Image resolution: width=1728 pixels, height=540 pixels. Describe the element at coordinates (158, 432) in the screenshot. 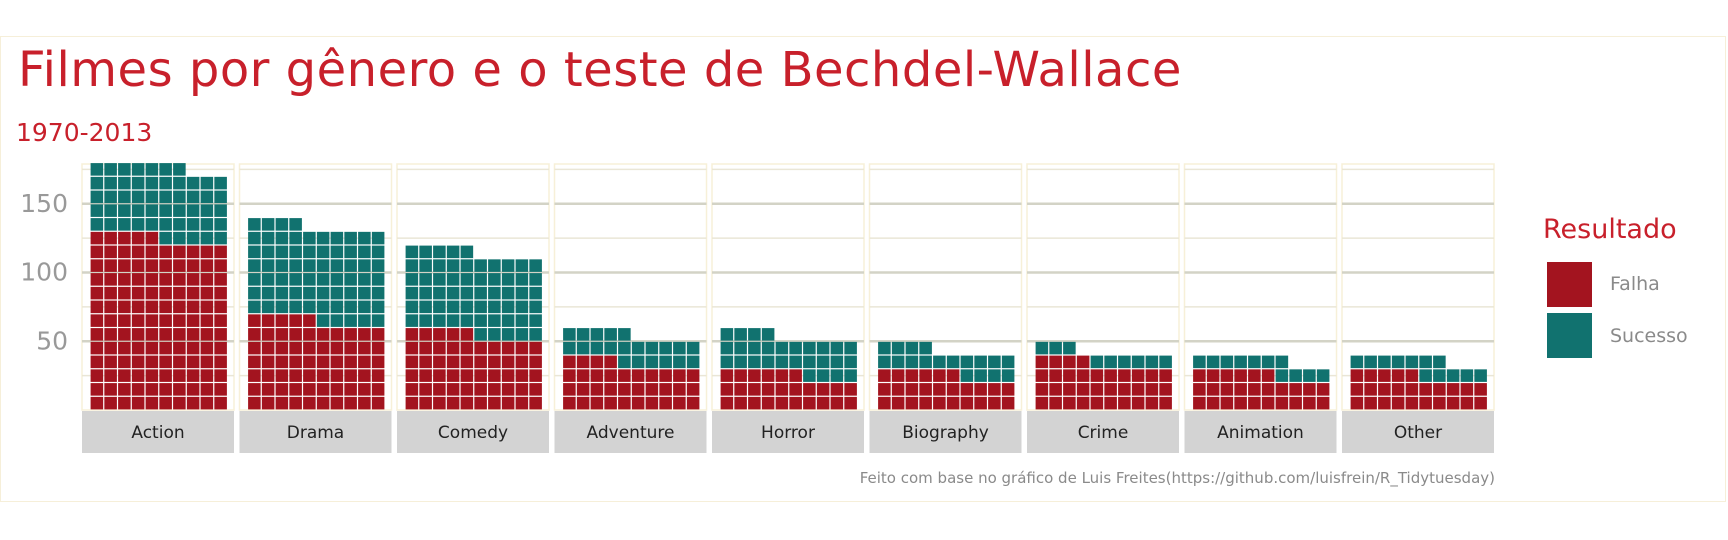

I see `facet-strip` at that location.